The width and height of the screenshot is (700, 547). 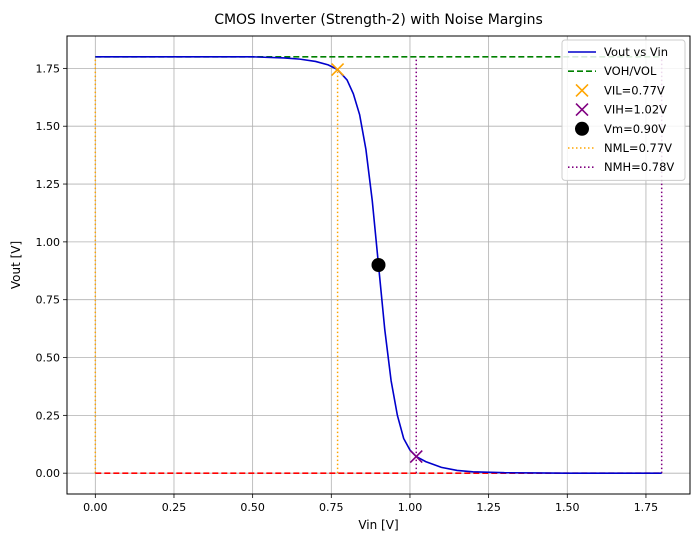 I want to click on circle-marker, so click(x=378, y=265).